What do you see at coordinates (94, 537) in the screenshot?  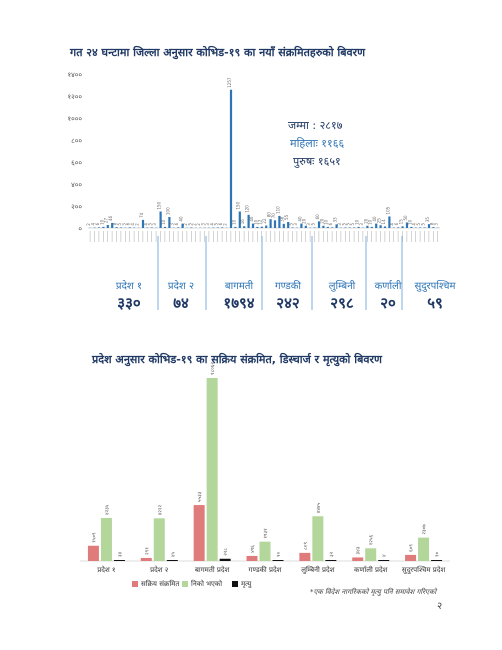 I see `series-value-label: १५०९` at bounding box center [94, 537].